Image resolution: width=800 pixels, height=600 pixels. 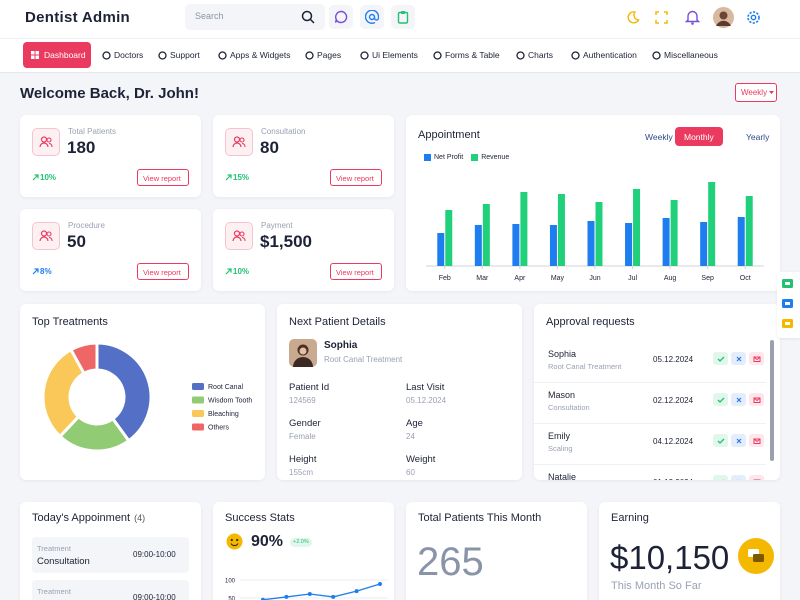 I want to click on x-tick-label: Sep, so click(x=707, y=278).